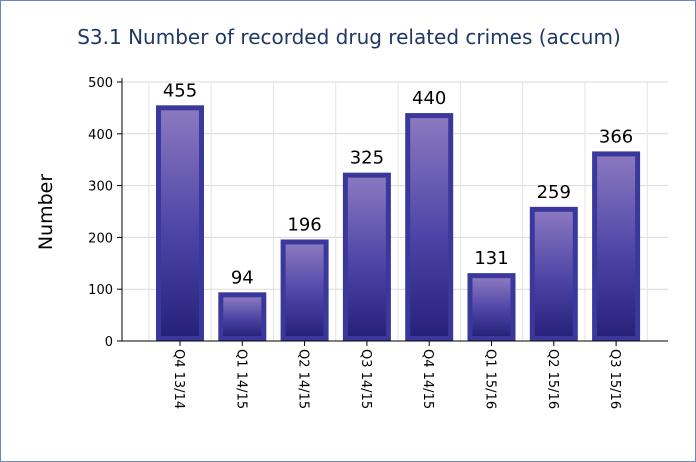  What do you see at coordinates (614, 379) in the screenshot?
I see `x-tick-label: Q3 15/16` at bounding box center [614, 379].